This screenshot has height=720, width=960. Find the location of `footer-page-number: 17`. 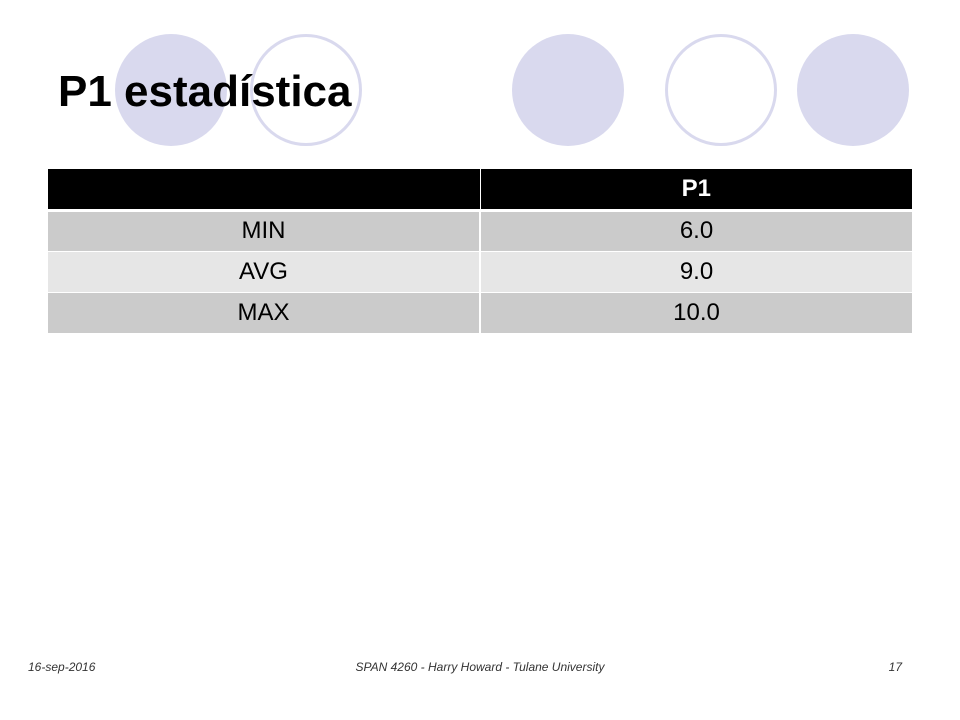

footer-page-number: 17 is located at coordinates (895, 667).